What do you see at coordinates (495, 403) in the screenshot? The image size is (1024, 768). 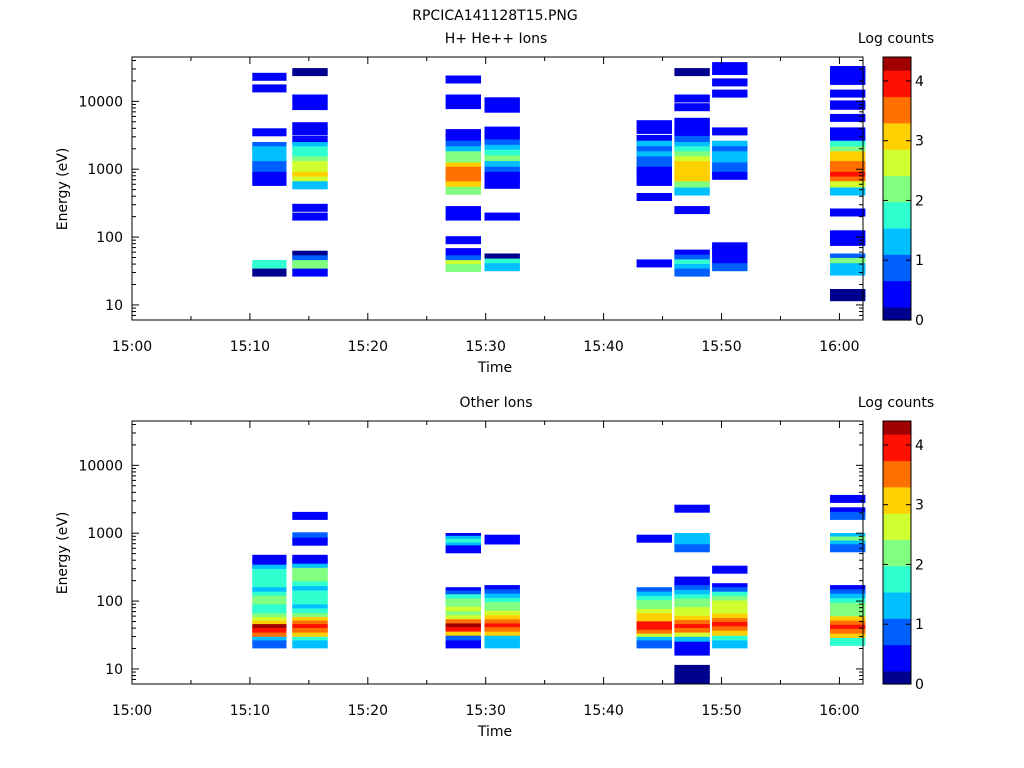 I see `panel-title: Other Ions` at bounding box center [495, 403].